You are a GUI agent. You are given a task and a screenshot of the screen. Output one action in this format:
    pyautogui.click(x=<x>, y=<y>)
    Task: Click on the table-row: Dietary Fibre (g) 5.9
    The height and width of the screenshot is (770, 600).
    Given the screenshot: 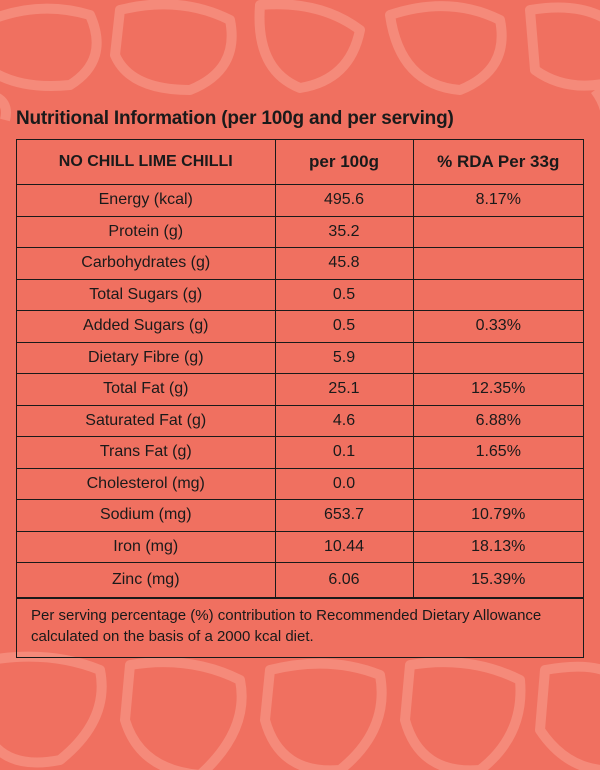 What is the action you would take?
    pyautogui.click(x=300, y=357)
    